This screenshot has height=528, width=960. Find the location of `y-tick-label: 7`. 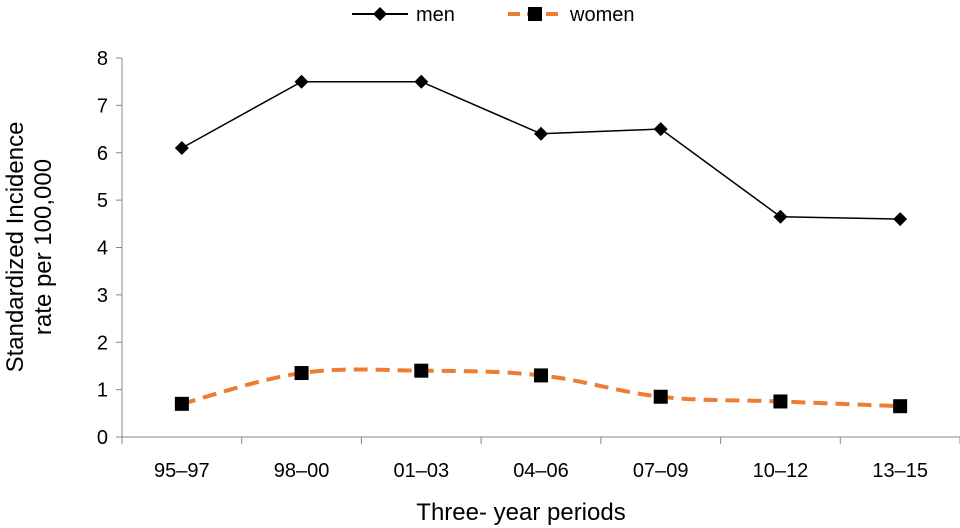

y-tick-label: 7 is located at coordinates (102, 106).